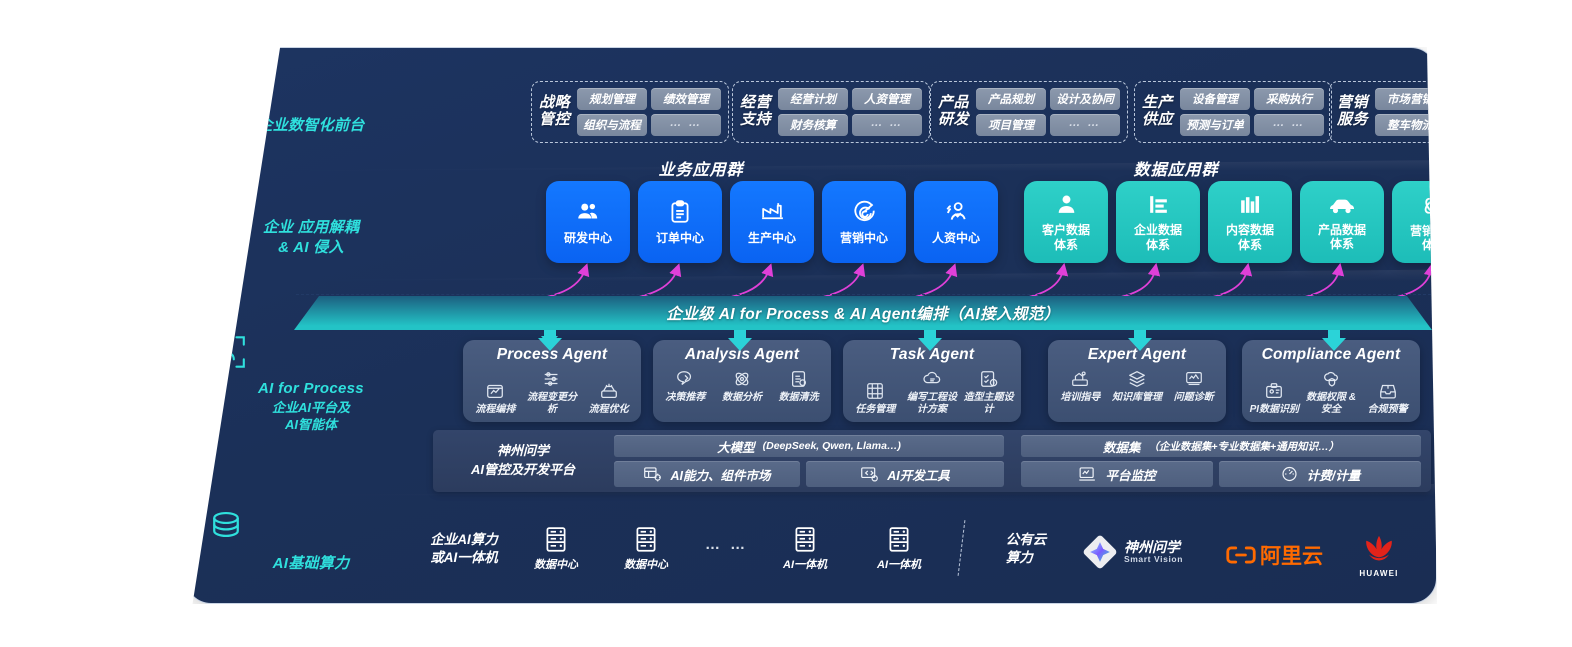 The image size is (1572, 647). Describe the element at coordinates (1100, 552) in the screenshot. I see `shenzhou-logo` at that location.